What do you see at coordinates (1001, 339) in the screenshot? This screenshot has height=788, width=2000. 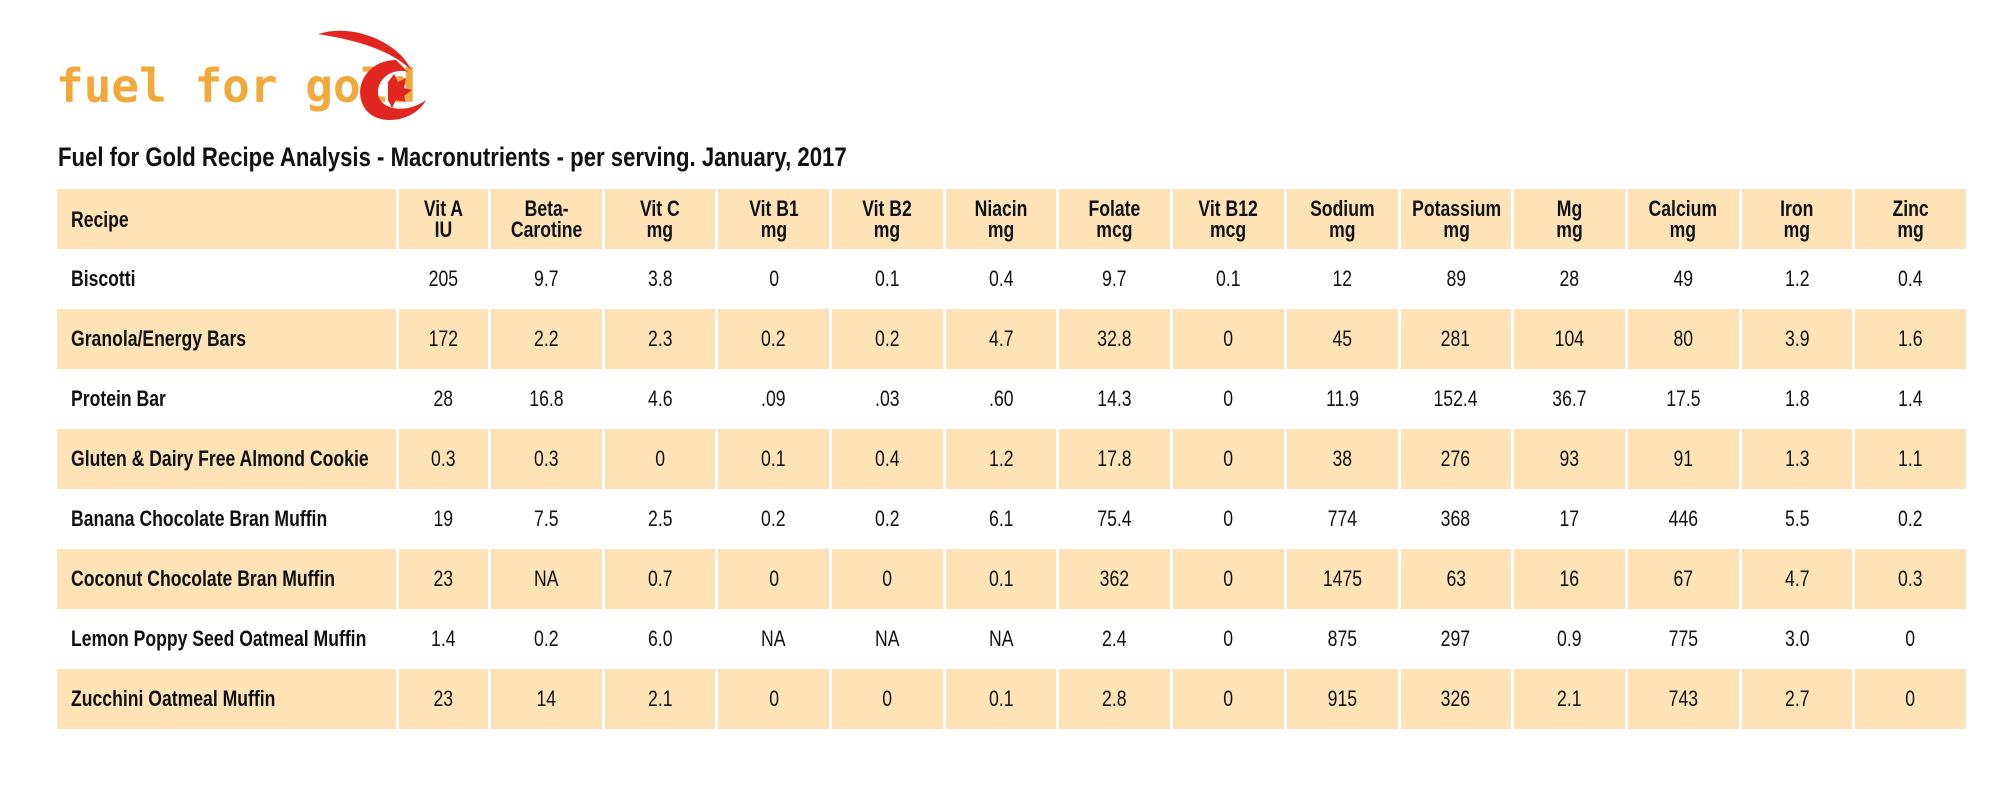 I see `value-cell: 4.7` at bounding box center [1001, 339].